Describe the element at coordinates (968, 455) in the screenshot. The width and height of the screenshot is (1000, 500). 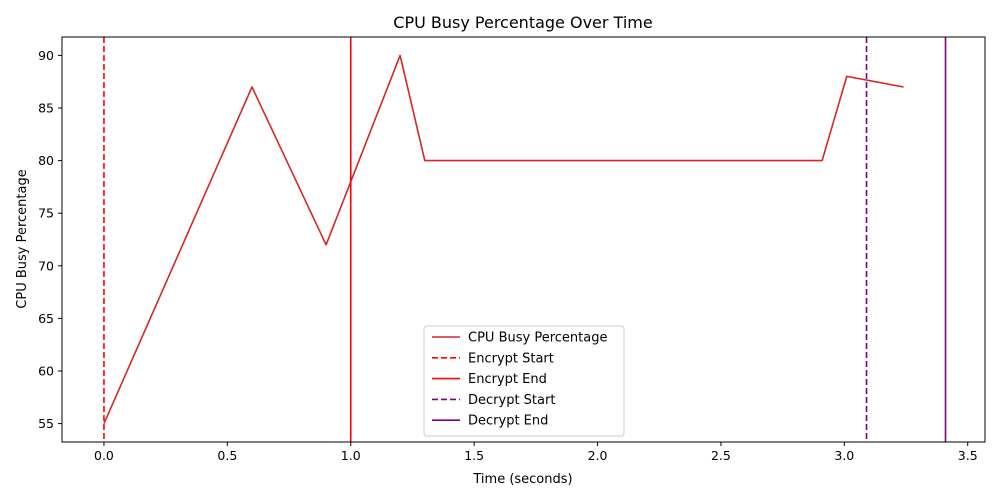
I see `x-tick-label: 3.5` at that location.